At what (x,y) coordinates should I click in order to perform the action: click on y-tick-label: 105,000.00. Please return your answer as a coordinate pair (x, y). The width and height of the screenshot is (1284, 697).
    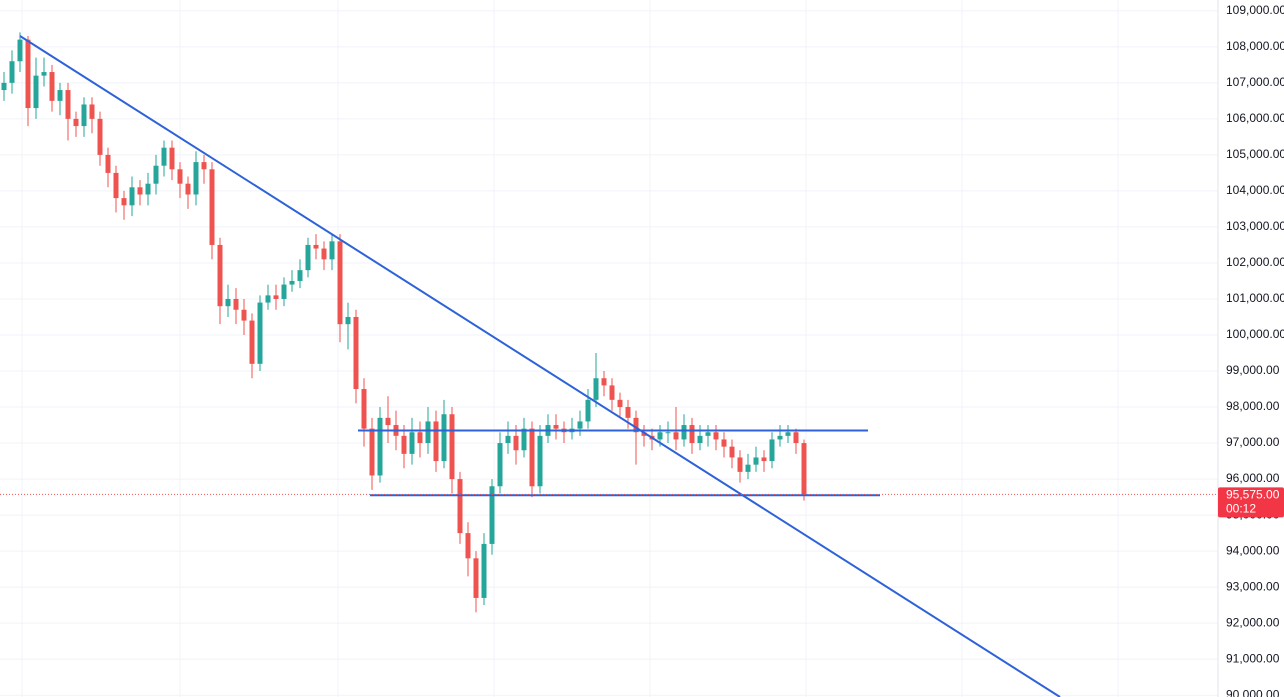
    Looking at the image, I should click on (1255, 154).